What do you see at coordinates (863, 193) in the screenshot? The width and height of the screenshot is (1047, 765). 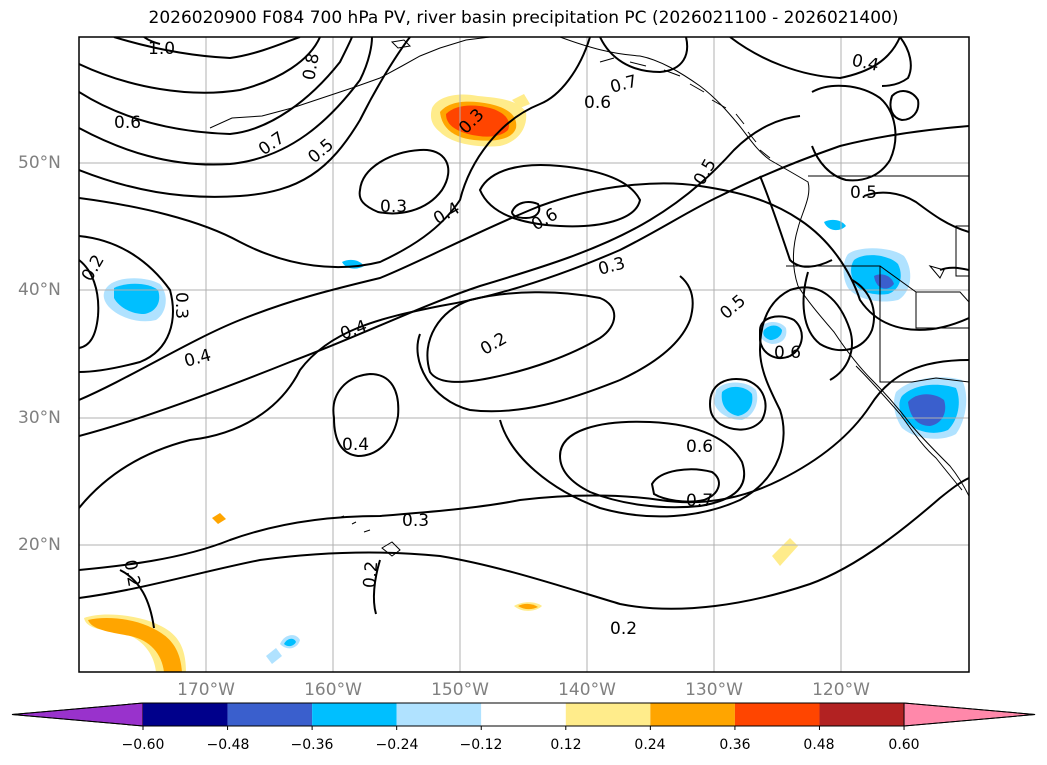 I see `contour-label: 0.5` at bounding box center [863, 193].